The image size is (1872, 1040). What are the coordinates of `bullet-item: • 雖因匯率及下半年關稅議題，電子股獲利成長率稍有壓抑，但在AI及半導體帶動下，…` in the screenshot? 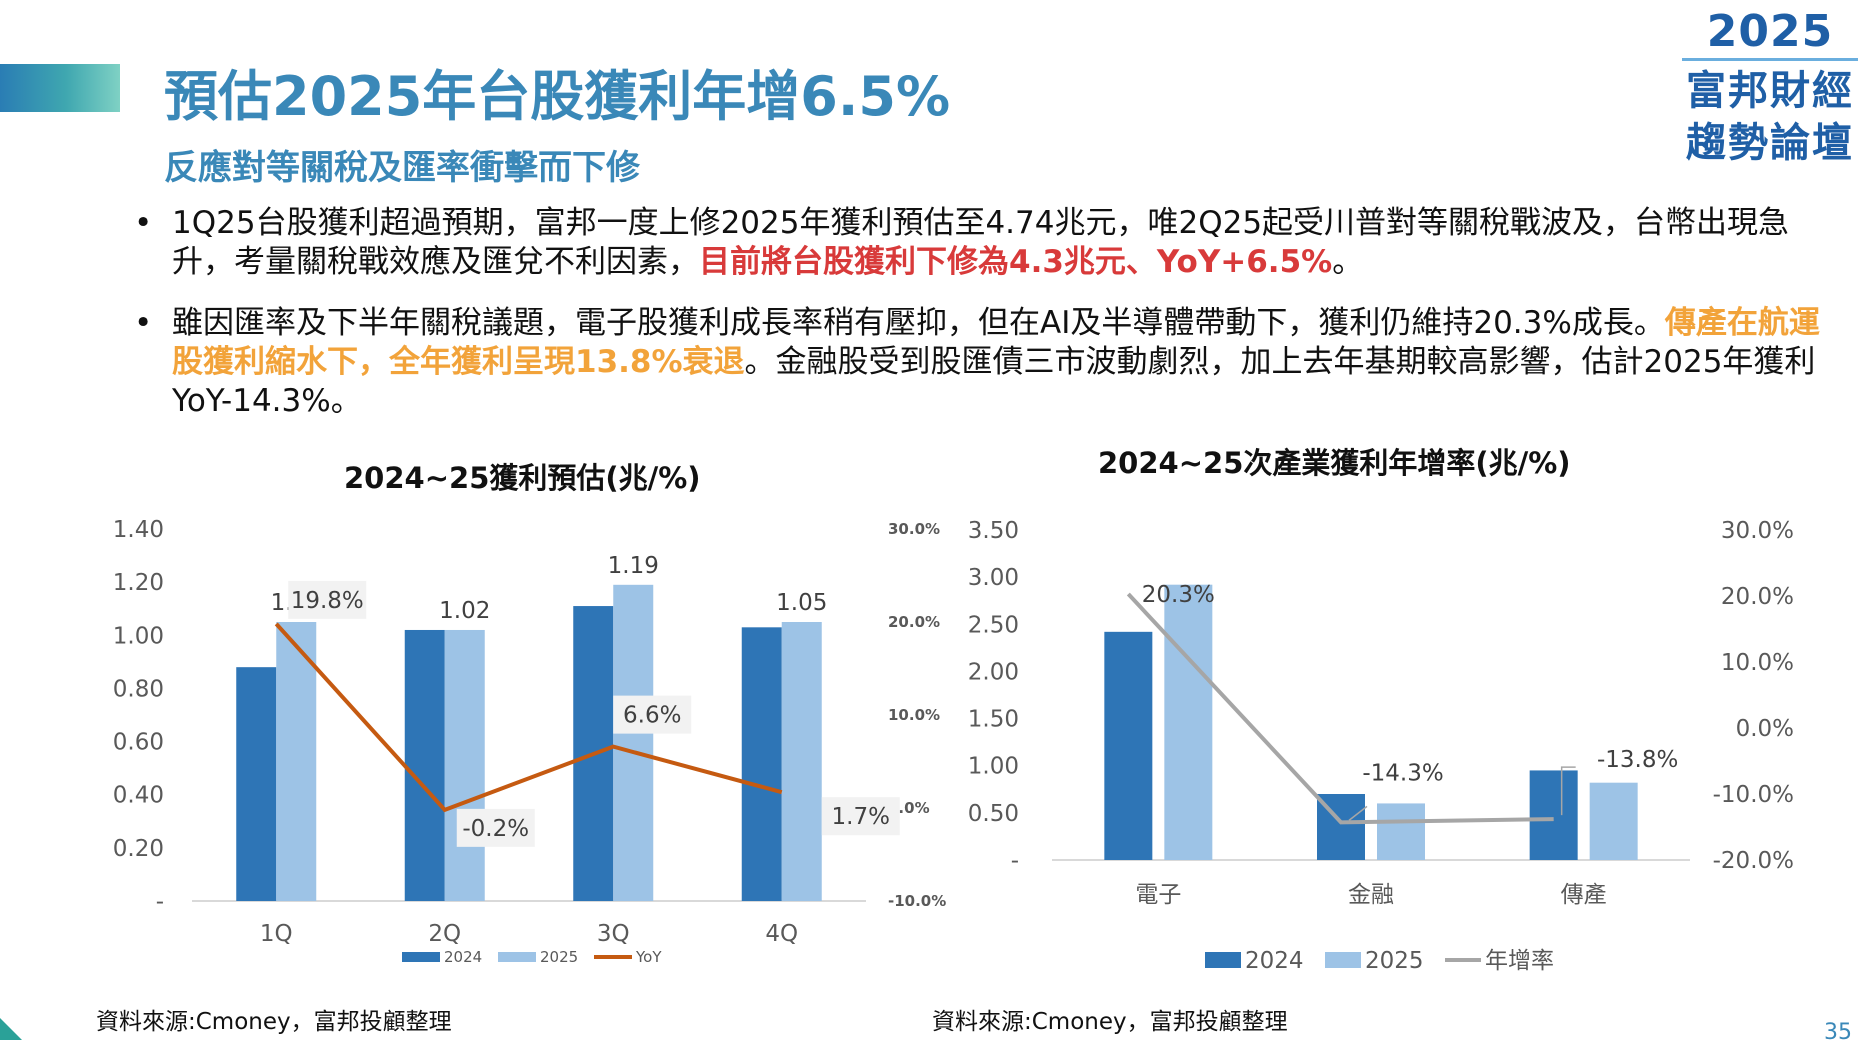 It's located at (984, 362).